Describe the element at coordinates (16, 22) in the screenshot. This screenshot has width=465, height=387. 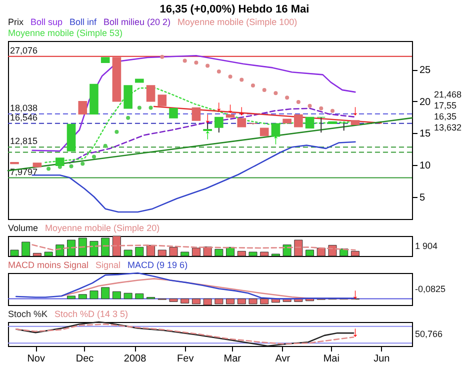
I see `y-axis-title: Prix` at that location.